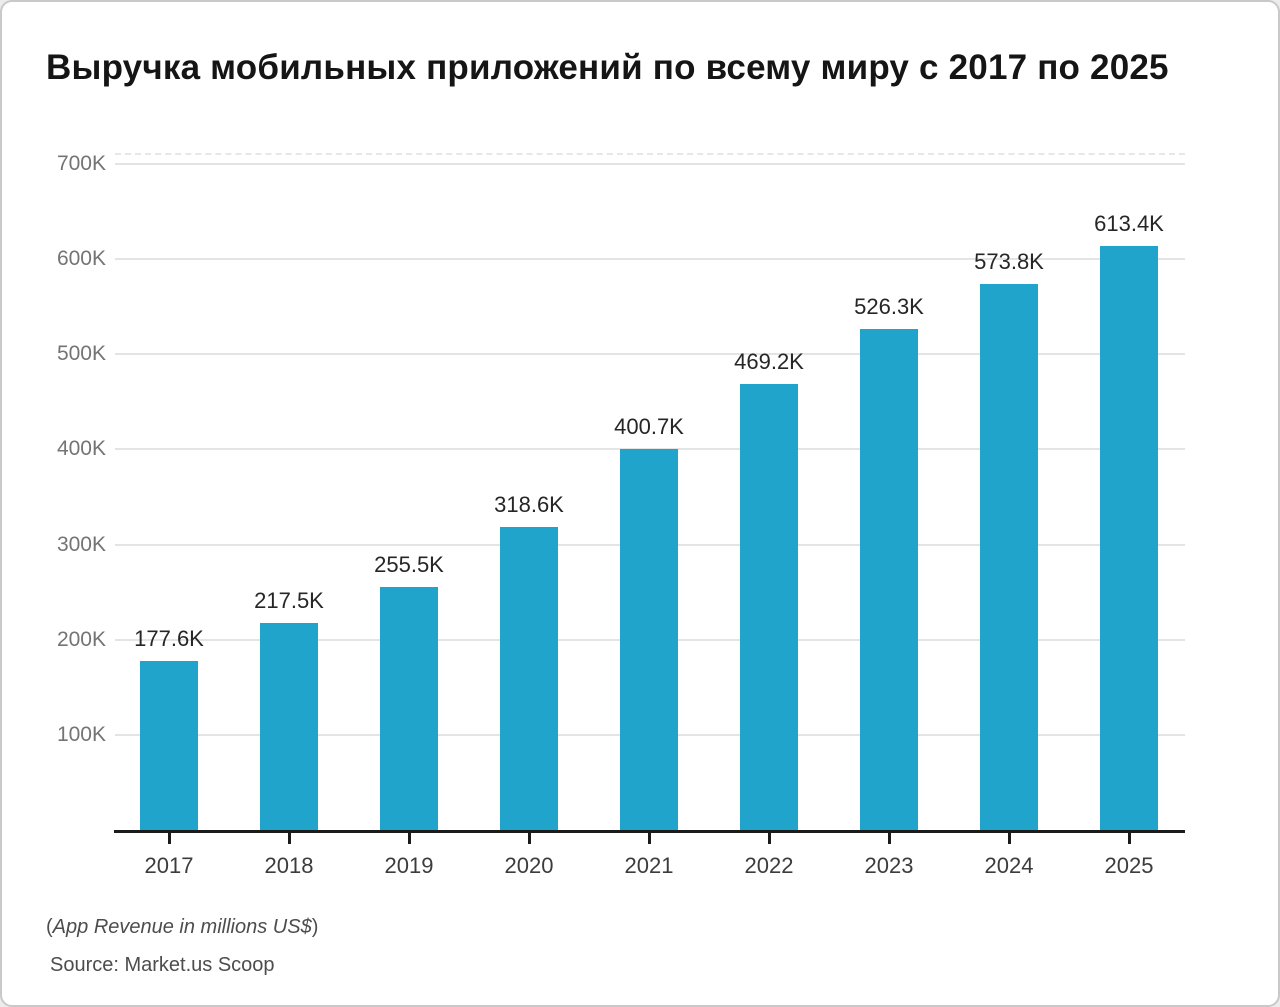  What do you see at coordinates (769, 865) in the screenshot?
I see `x-axis-tick-label: 2022` at bounding box center [769, 865].